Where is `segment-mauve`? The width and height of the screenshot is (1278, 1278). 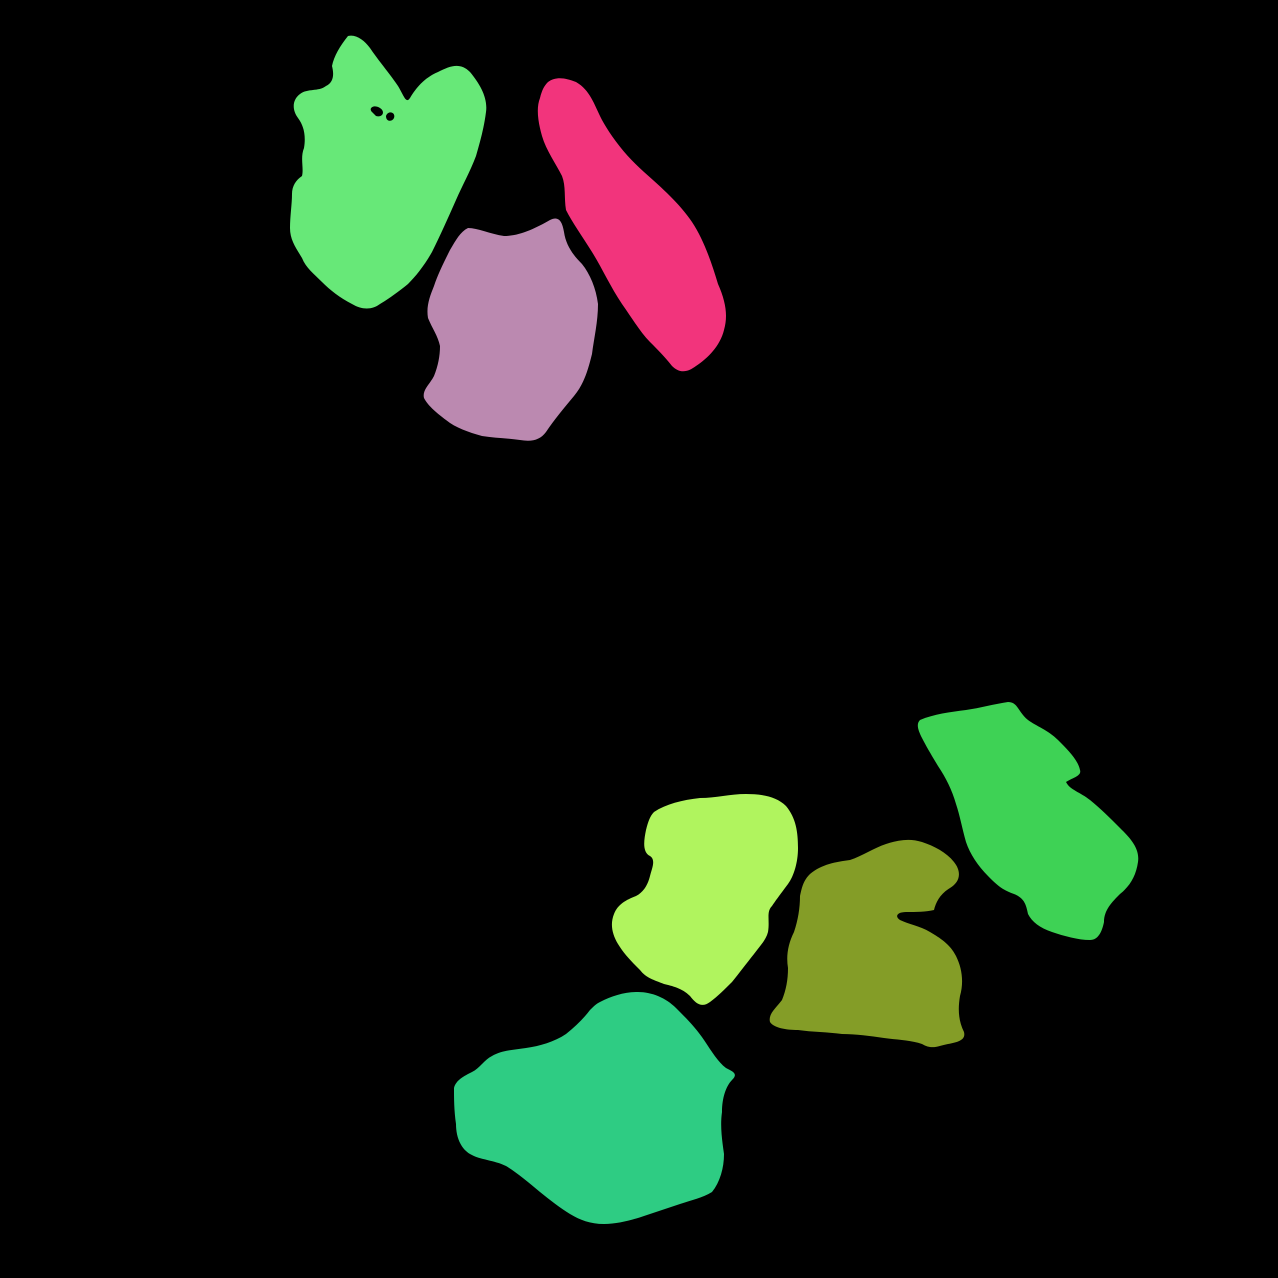
segment-mauve is located at coordinates (510, 329).